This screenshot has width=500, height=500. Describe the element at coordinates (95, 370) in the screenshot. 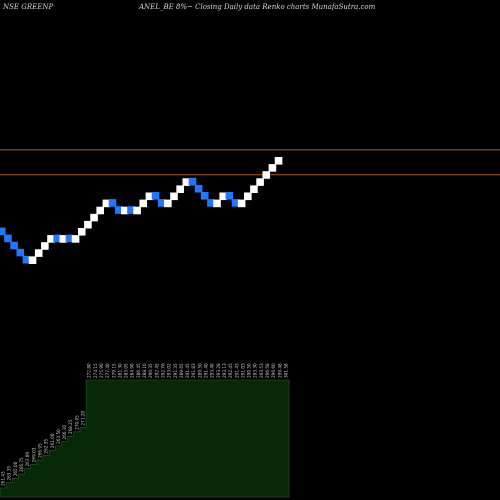

I see `volume-label-16: 274.15` at that location.